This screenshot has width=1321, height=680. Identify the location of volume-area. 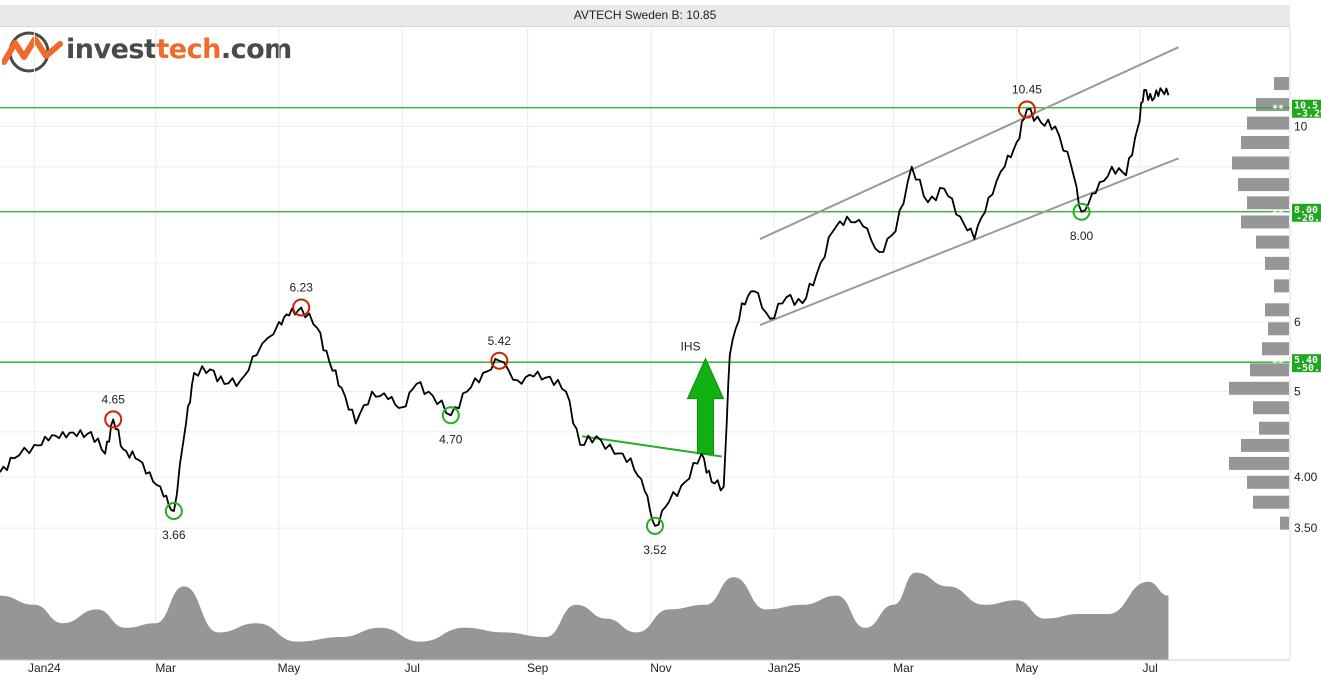
(584, 616).